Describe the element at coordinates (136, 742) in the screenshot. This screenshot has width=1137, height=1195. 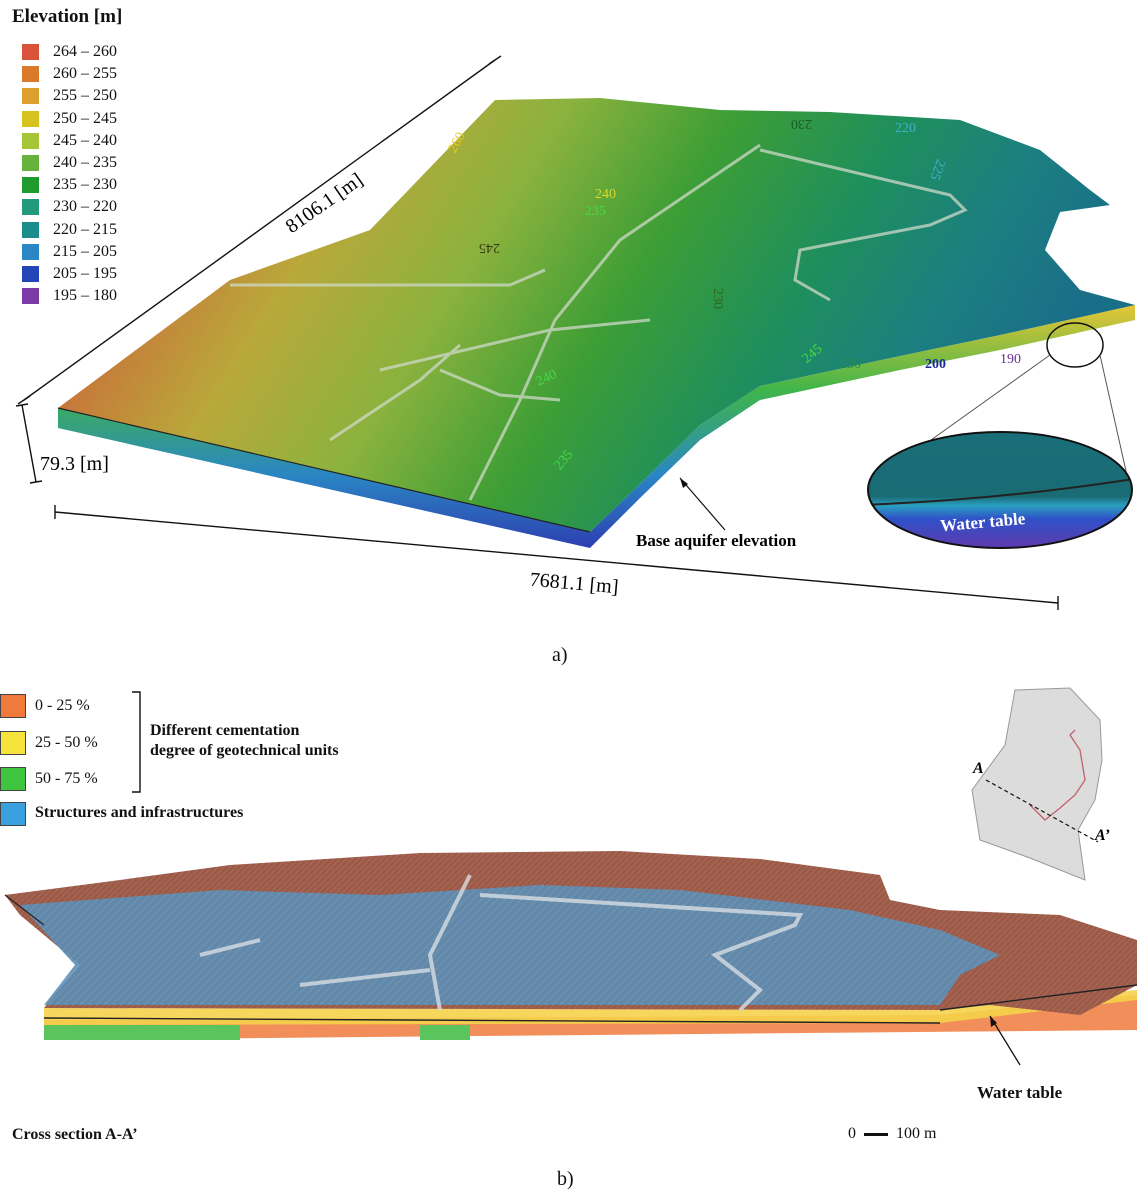
I see `legend-bracket` at that location.